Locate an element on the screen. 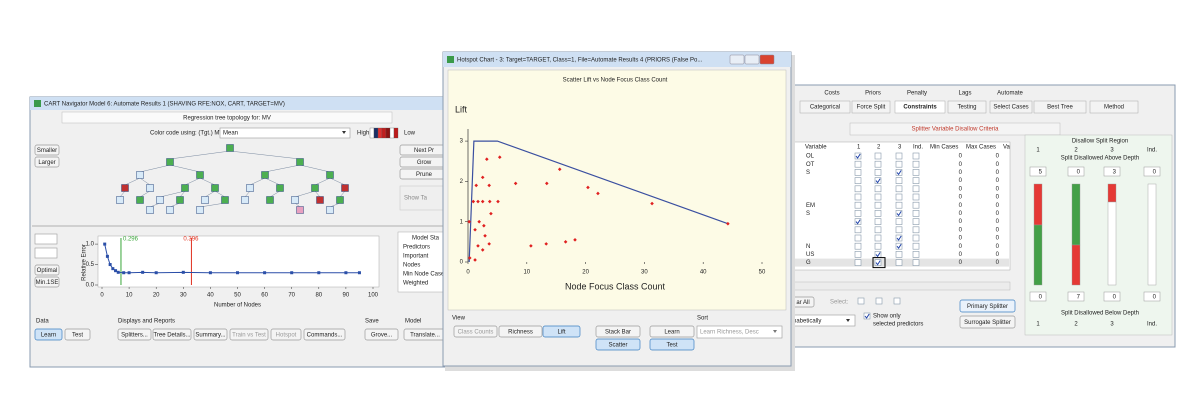  button-label: Stack Bar is located at coordinates (618, 333).